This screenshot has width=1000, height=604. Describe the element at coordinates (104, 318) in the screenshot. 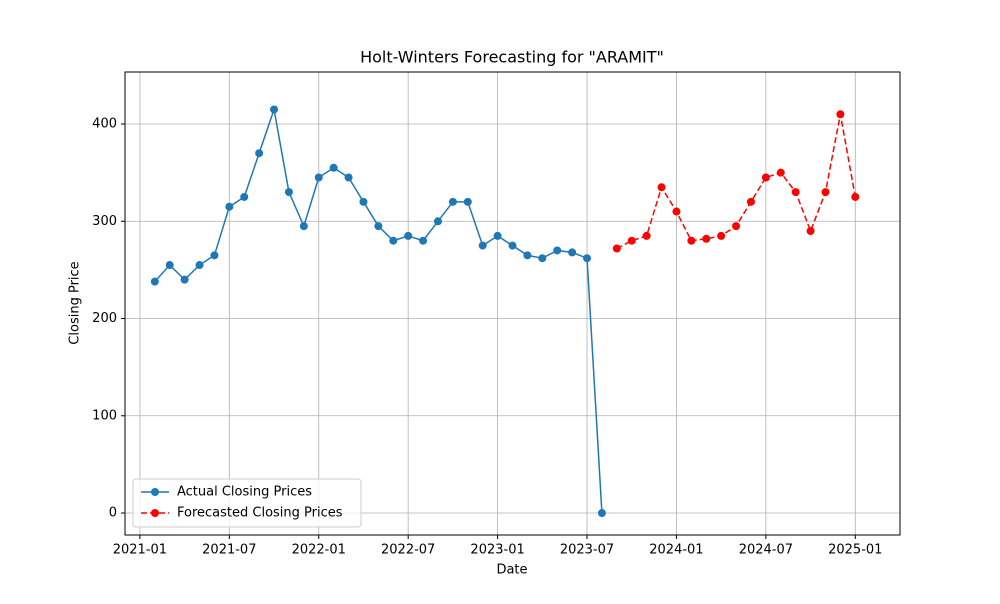

I see `y-tick-label: 200` at that location.